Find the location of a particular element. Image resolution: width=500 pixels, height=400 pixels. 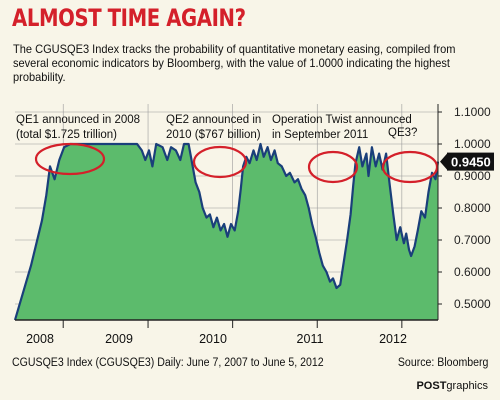

annotation-line: QE3? is located at coordinates (402, 133).